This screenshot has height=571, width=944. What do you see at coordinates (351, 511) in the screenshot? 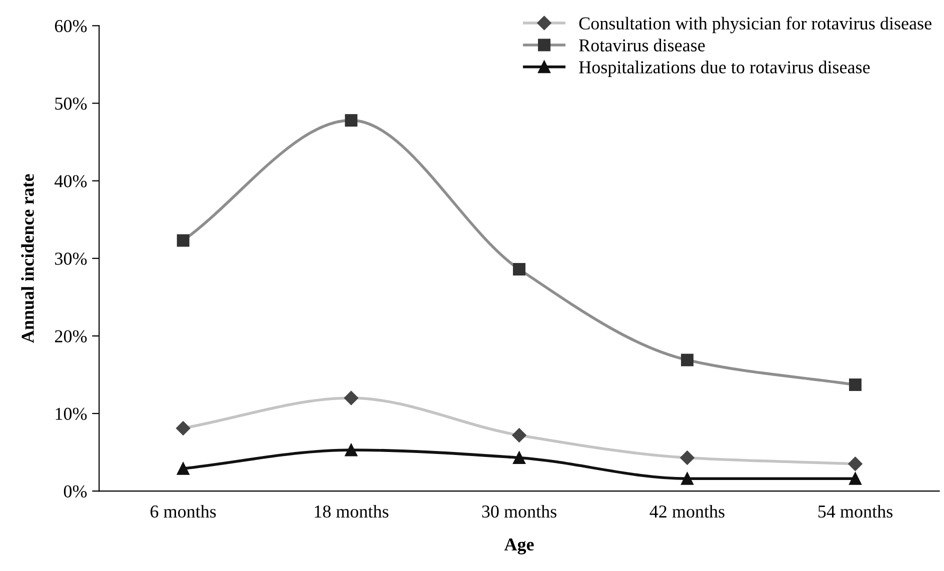
I see `x-tick-label: 18 months` at bounding box center [351, 511].